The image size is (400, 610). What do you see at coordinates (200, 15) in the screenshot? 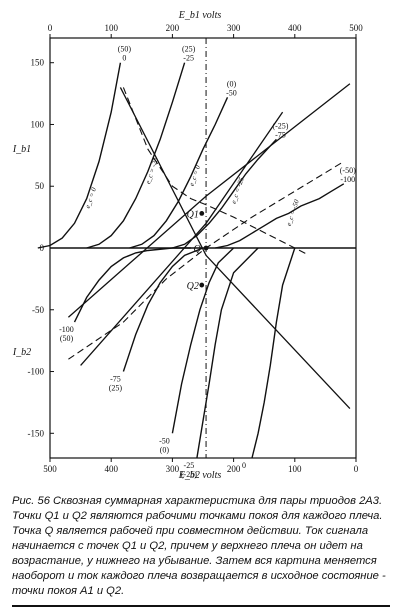
I see `top-axis-title: E_b1 volts` at bounding box center [200, 15].